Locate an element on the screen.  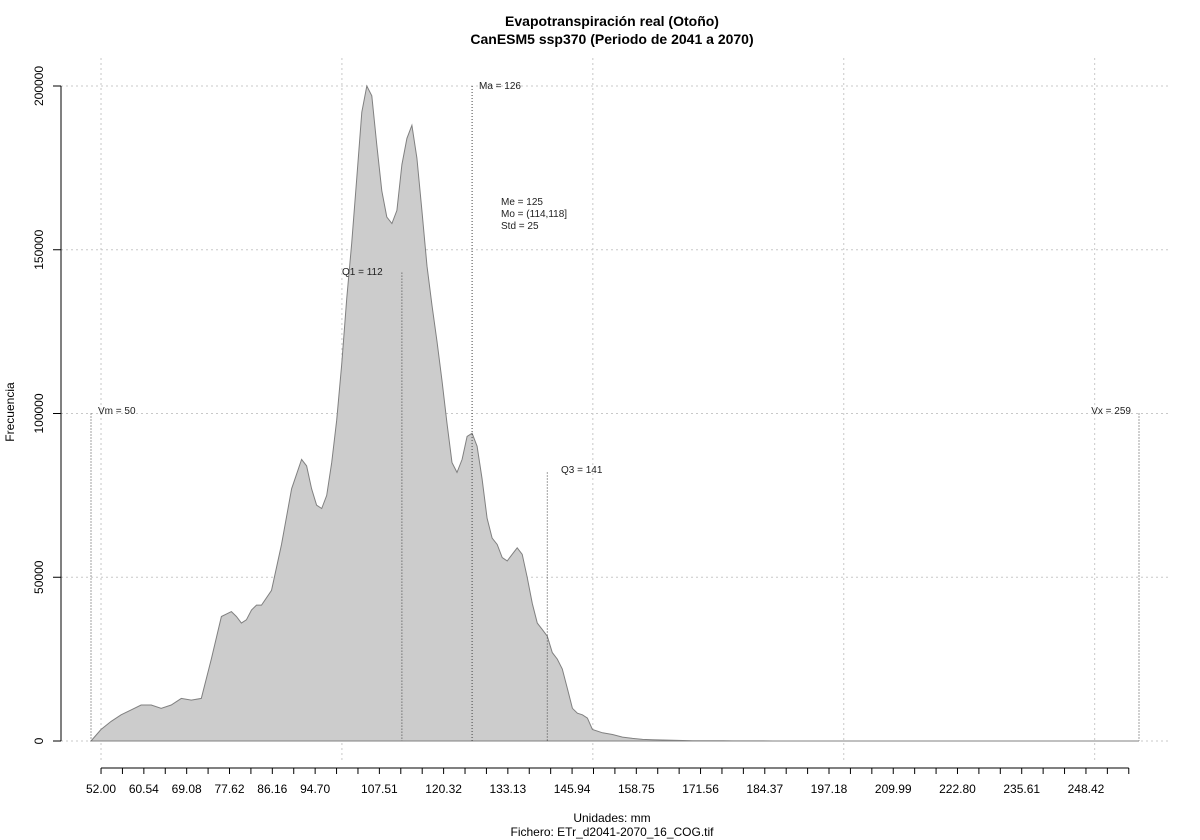
x-tick-label: 94.70 is located at coordinates (315, 789).